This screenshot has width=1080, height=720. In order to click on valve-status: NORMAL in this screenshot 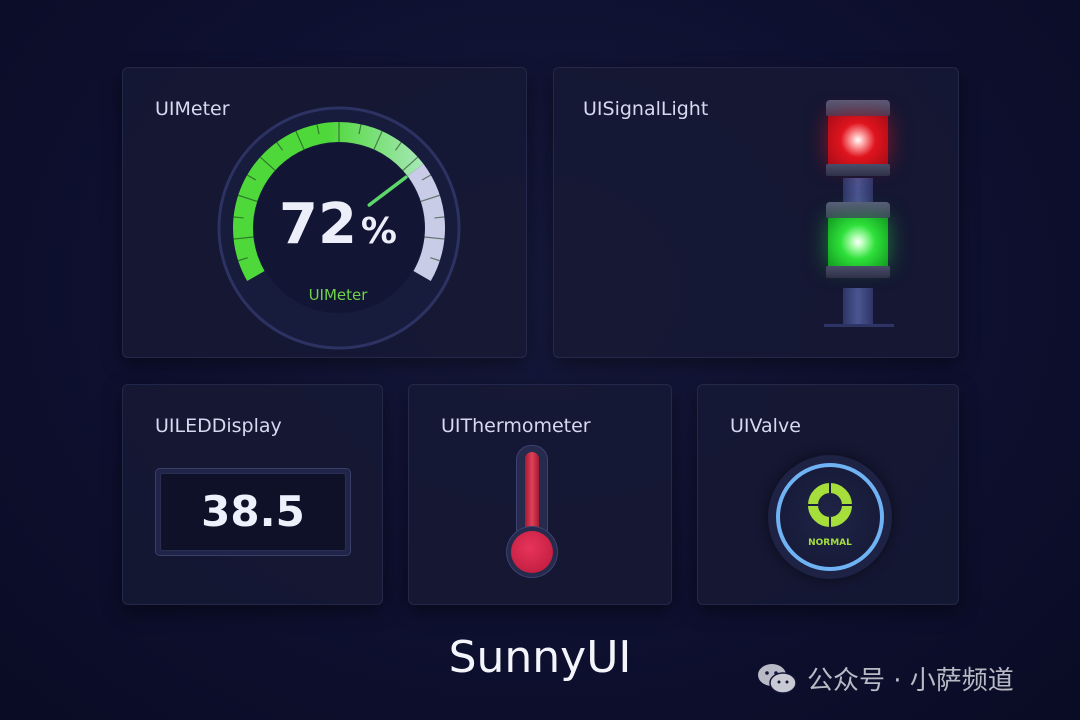, I will do `click(830, 543)`.